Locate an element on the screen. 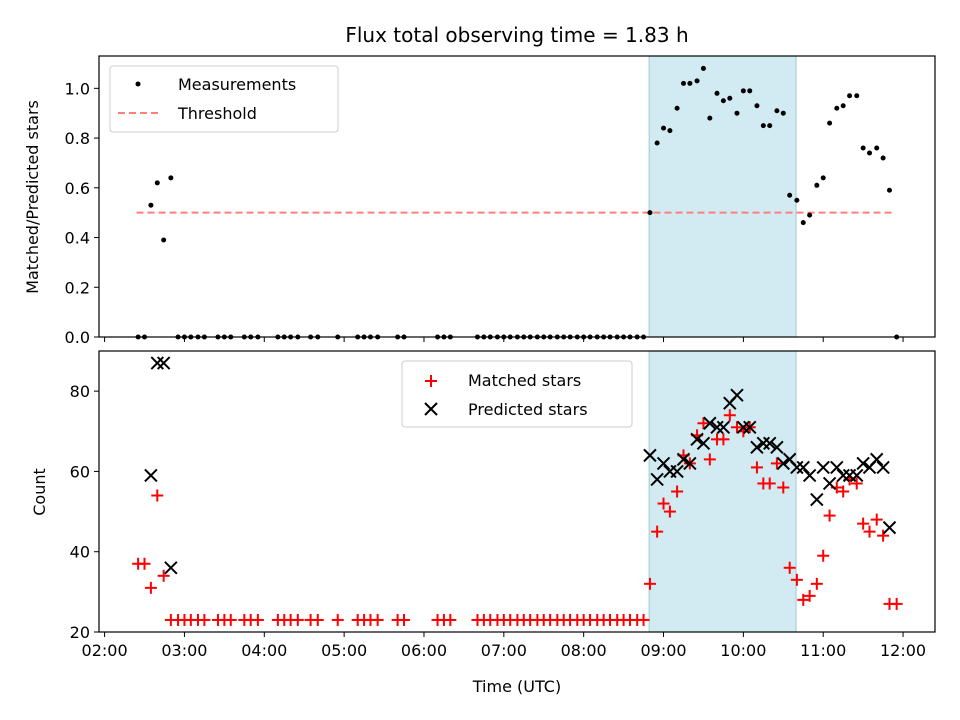 The height and width of the screenshot is (720, 960). bottom-legend: Matched stars Predicted stars is located at coordinates (517, 394).